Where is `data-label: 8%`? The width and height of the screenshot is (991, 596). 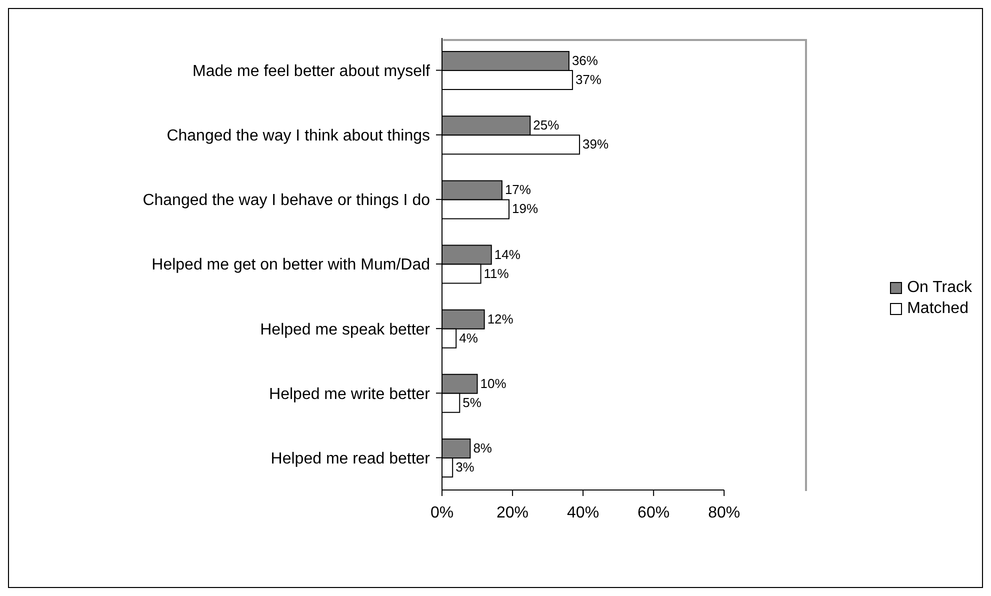 data-label: 8% is located at coordinates (482, 448).